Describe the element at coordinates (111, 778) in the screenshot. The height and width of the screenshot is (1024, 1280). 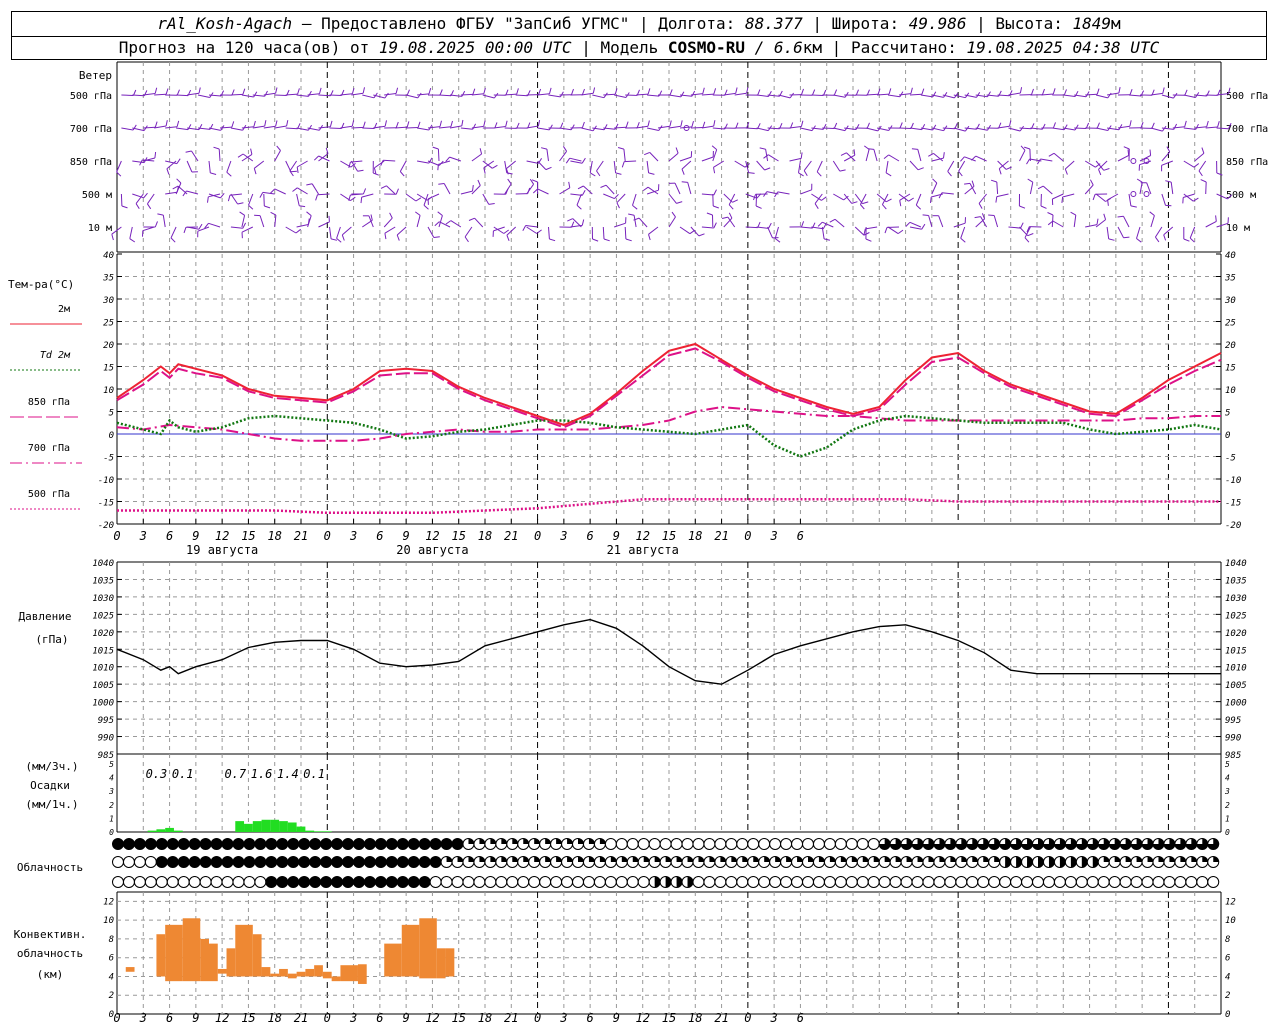
I see `precip-ytick-label-left: 4` at that location.